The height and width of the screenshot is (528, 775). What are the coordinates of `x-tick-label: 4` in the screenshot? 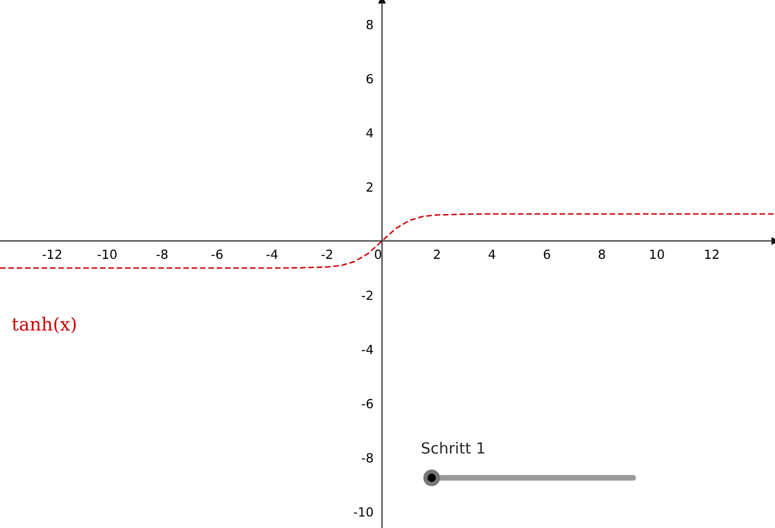 It's located at (492, 254).